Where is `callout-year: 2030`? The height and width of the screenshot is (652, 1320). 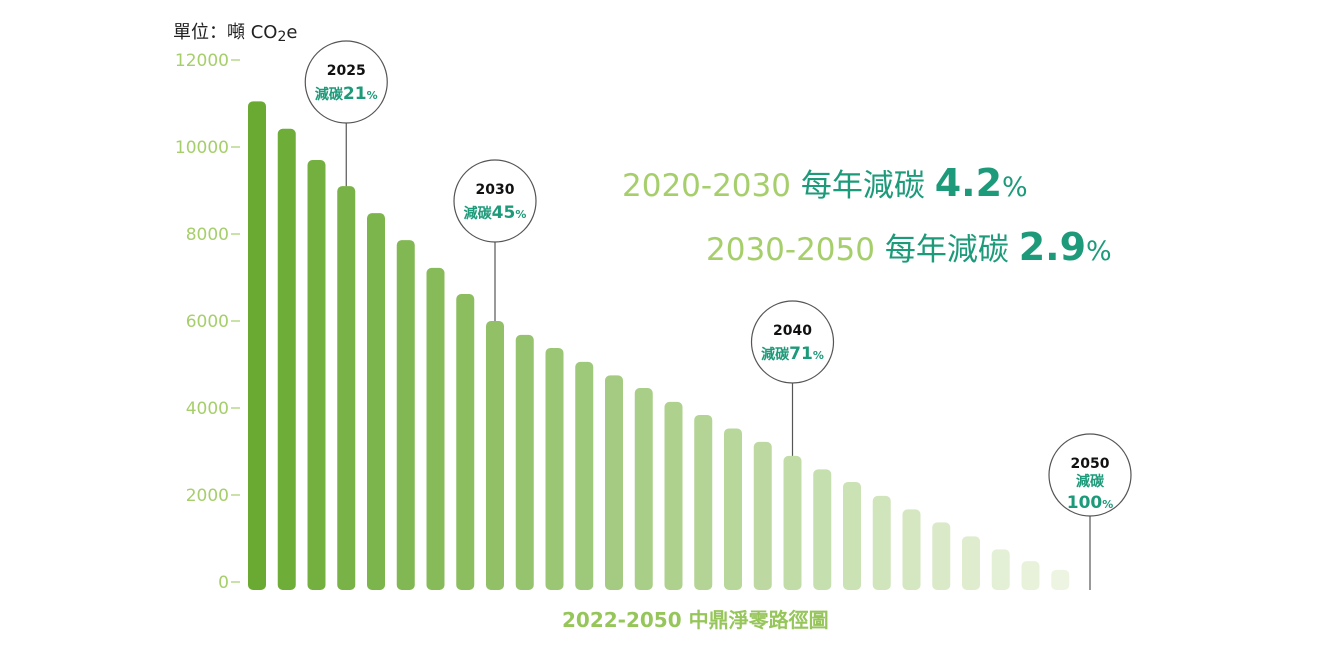
callout-year: 2030 is located at coordinates (495, 190).